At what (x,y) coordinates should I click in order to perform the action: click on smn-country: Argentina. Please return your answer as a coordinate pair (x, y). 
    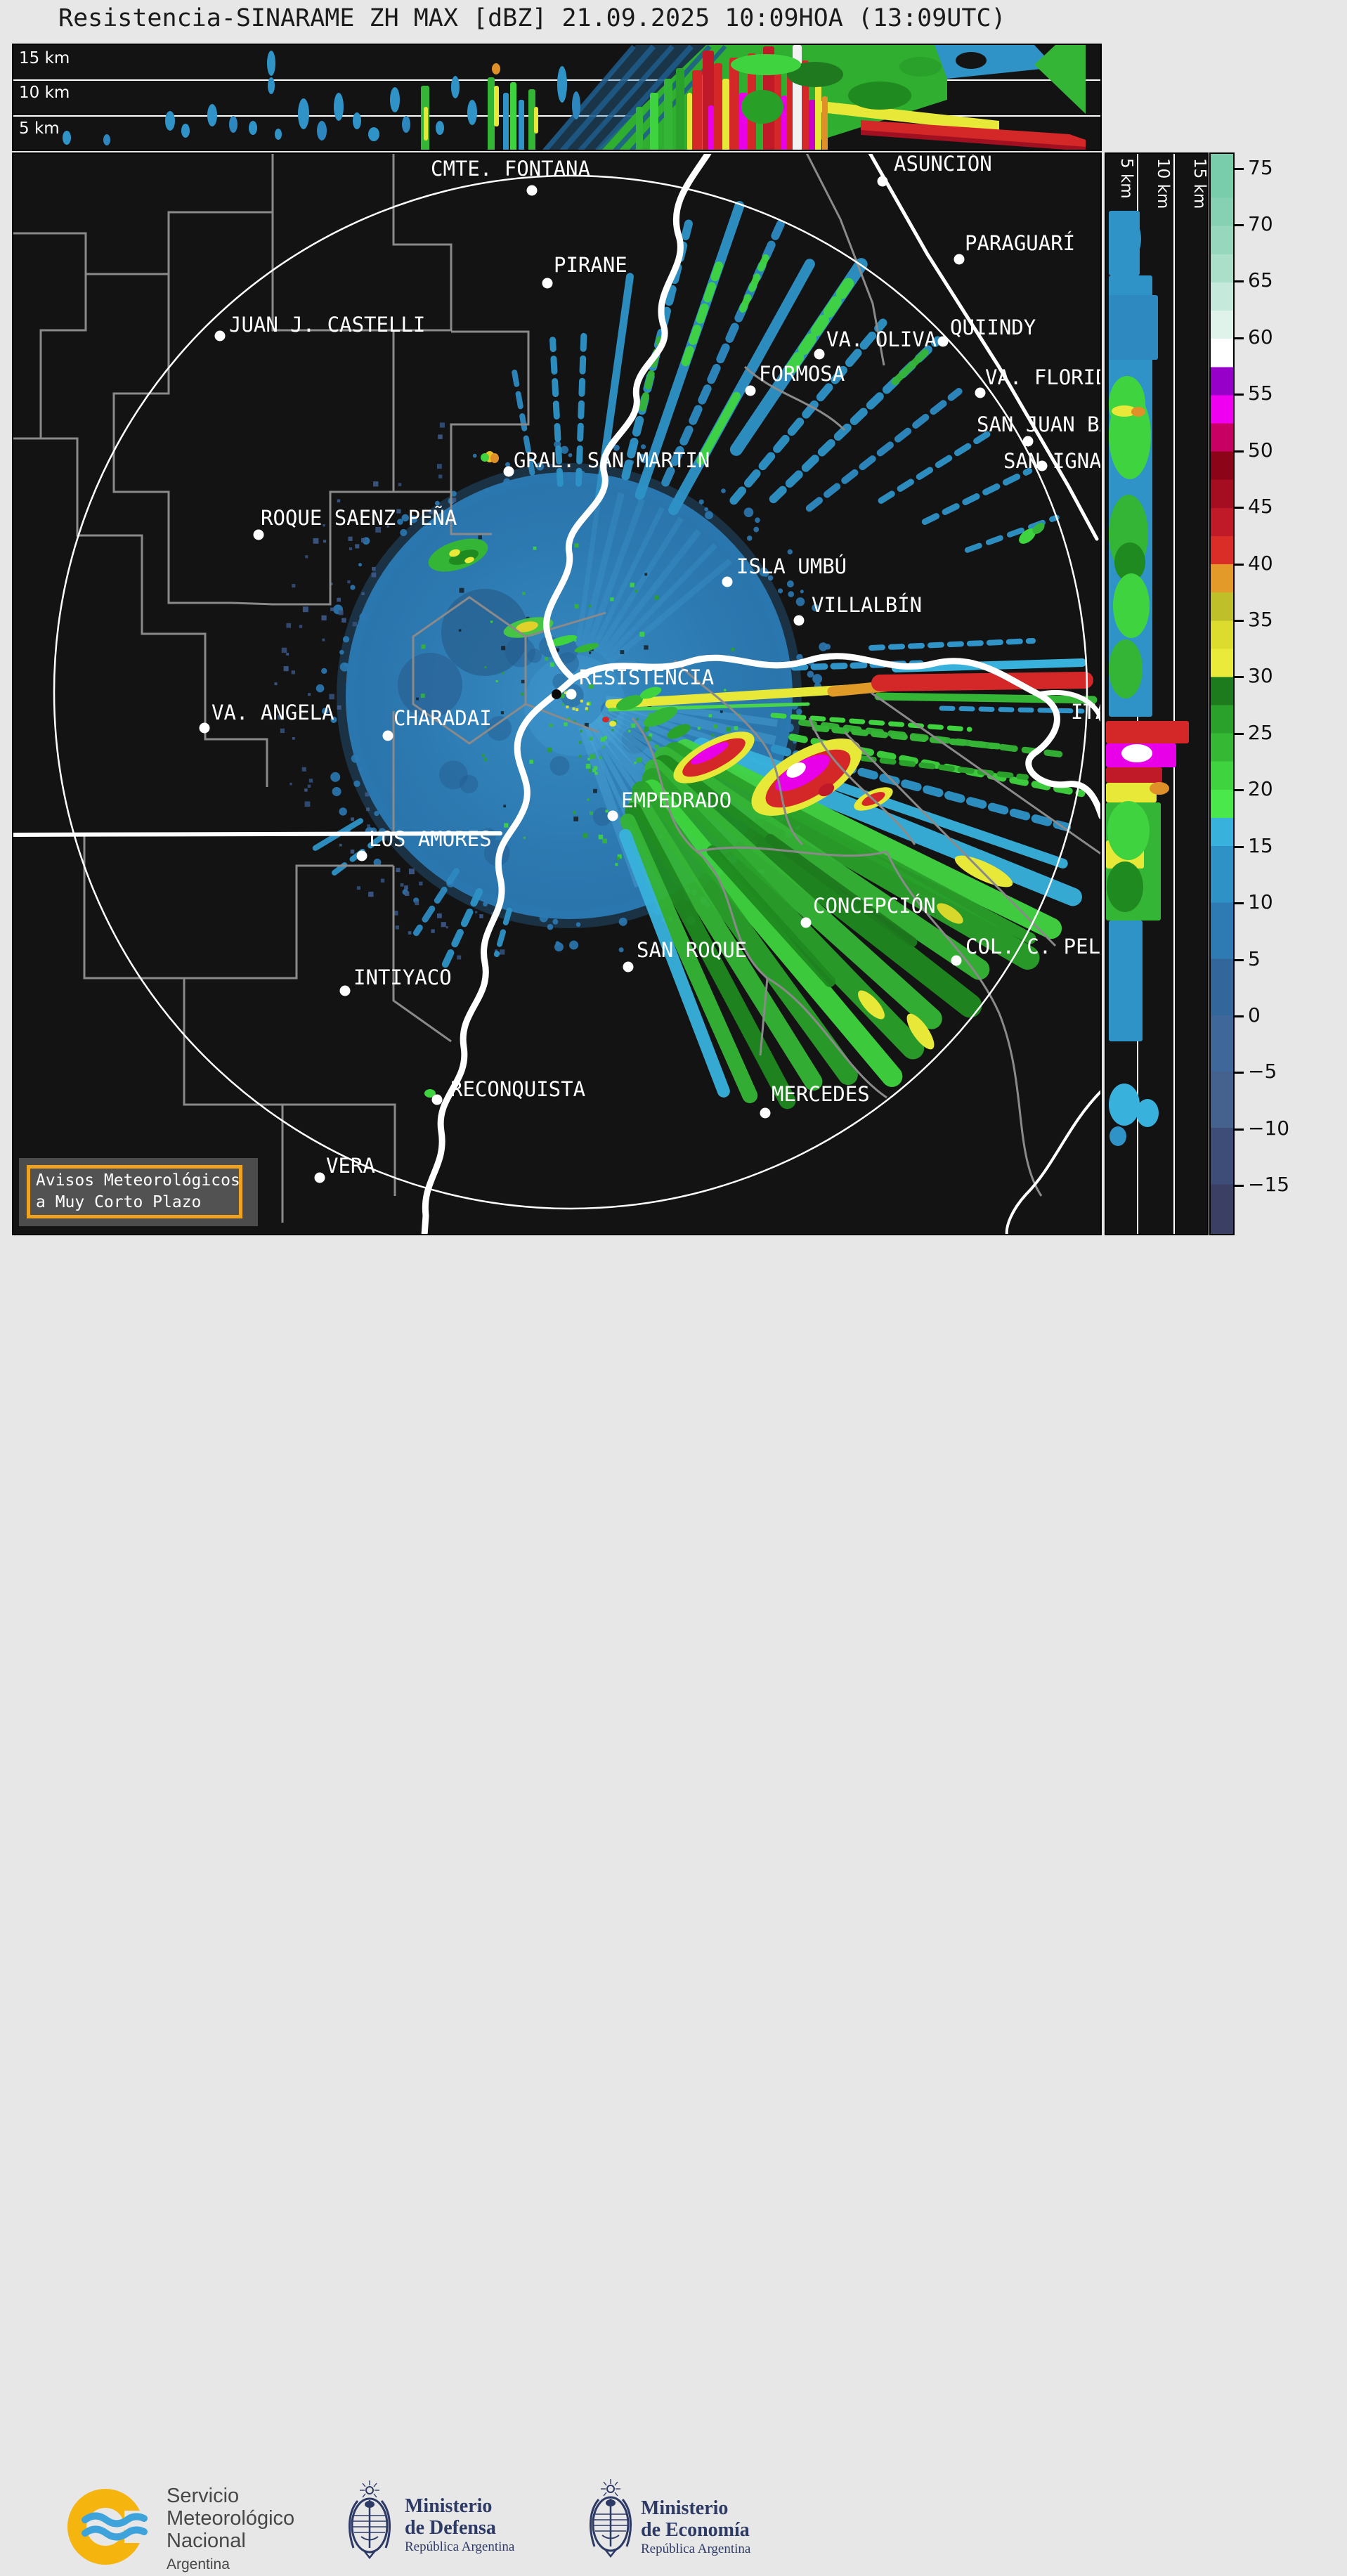
    Looking at the image, I should click on (198, 2564).